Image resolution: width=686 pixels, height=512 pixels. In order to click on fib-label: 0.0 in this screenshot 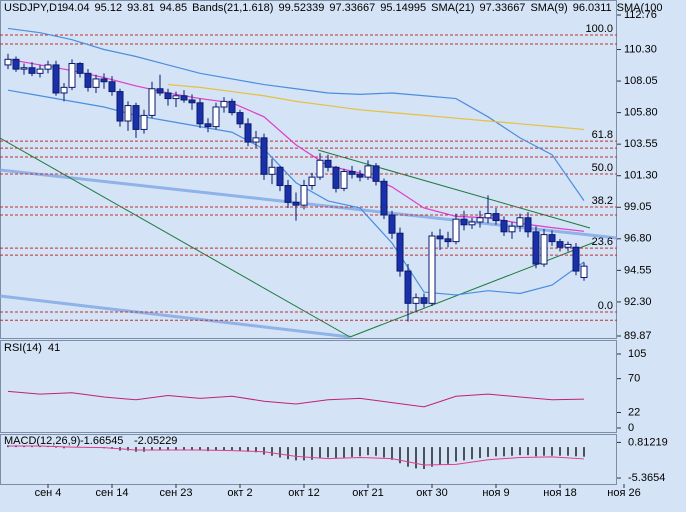, I will do `click(605, 306)`.